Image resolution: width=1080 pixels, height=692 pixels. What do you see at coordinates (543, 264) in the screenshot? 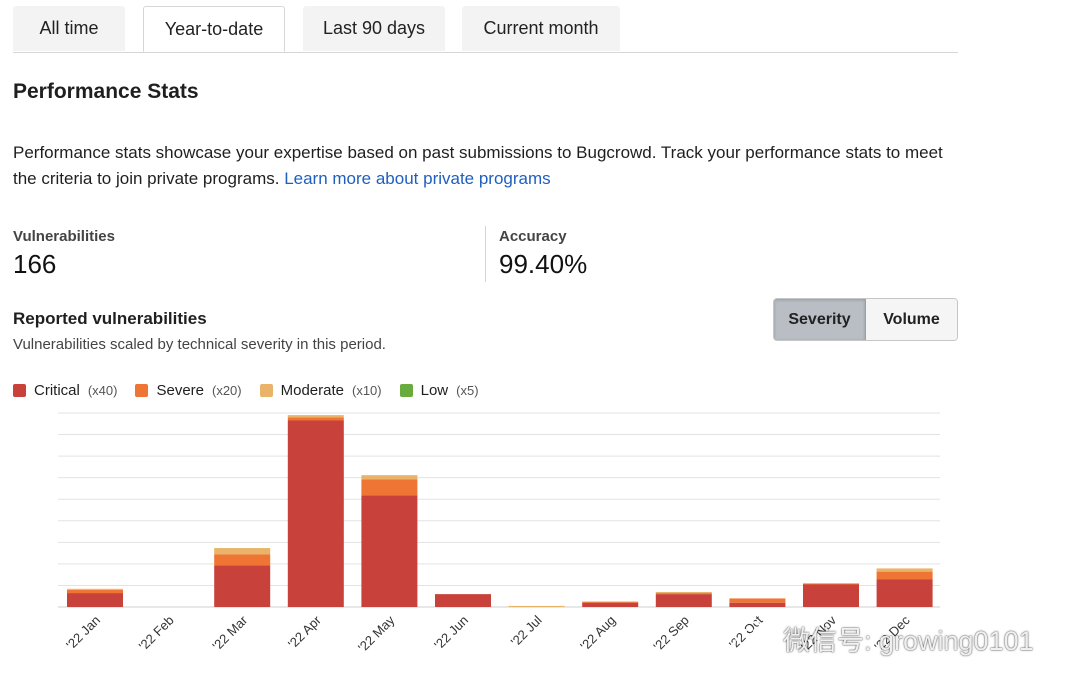
I see `accuracy-value: 99.40%` at bounding box center [543, 264].